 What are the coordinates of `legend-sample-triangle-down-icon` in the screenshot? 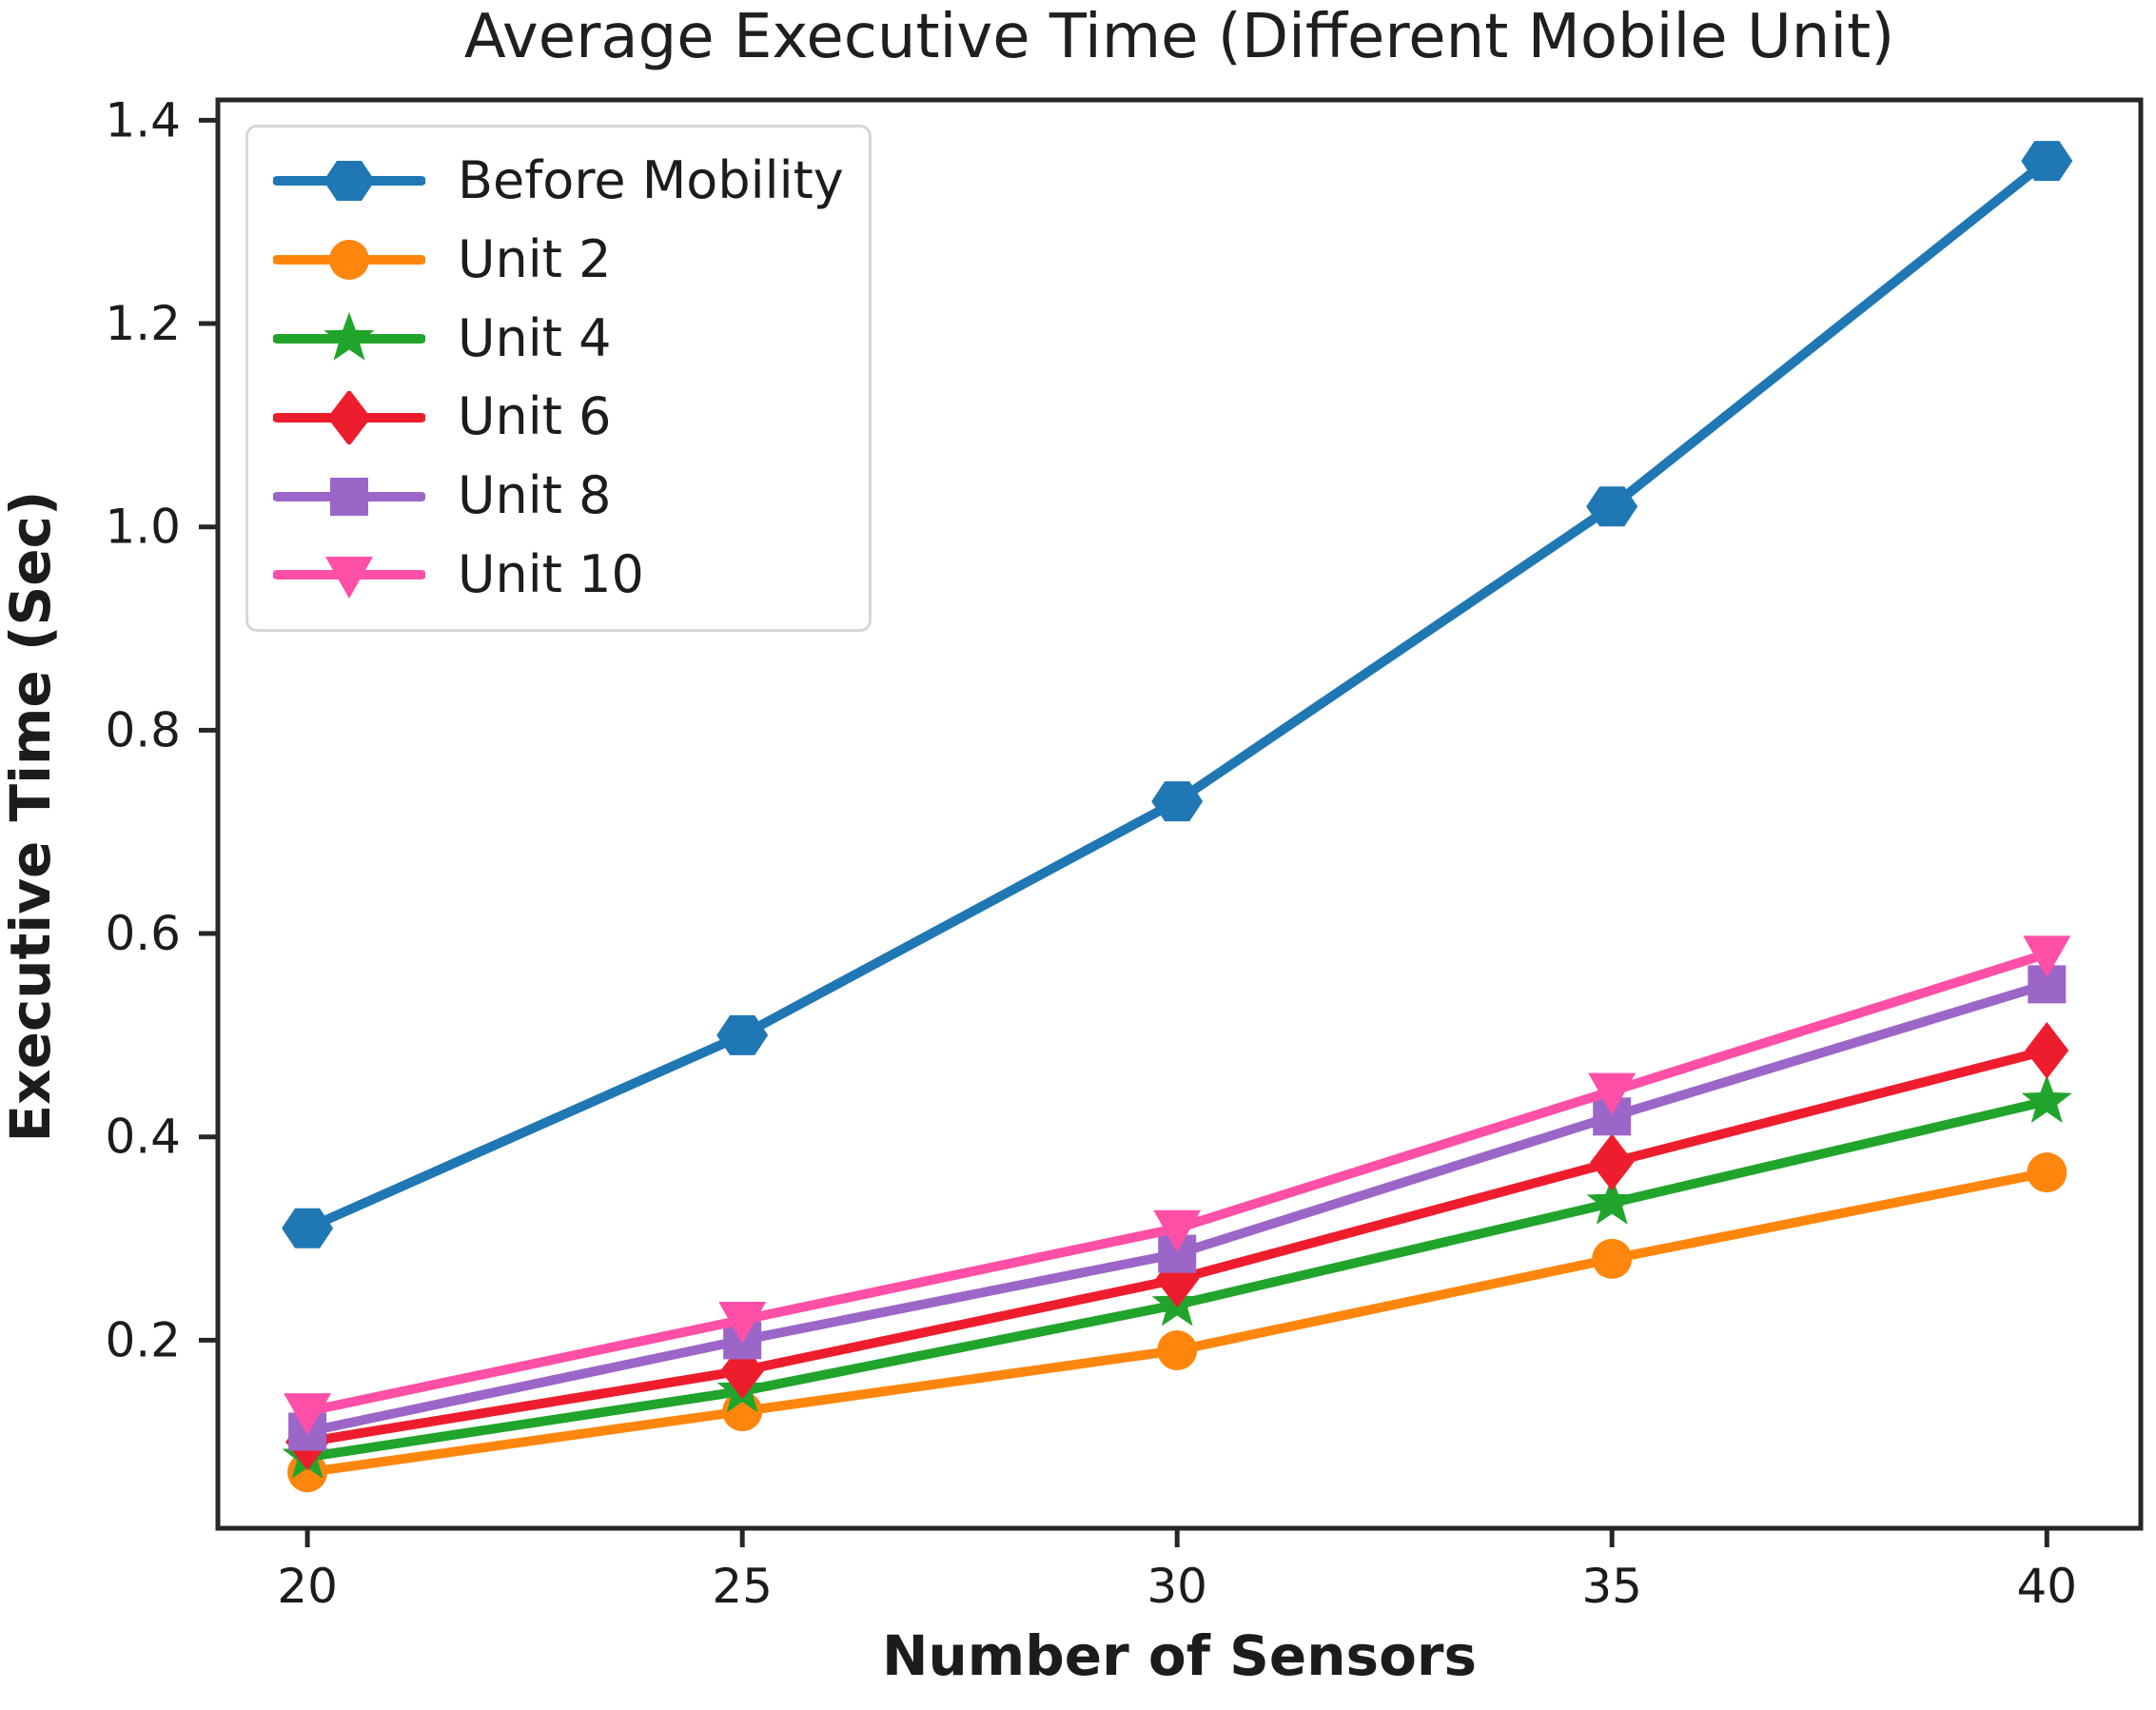 It's located at (349, 578).